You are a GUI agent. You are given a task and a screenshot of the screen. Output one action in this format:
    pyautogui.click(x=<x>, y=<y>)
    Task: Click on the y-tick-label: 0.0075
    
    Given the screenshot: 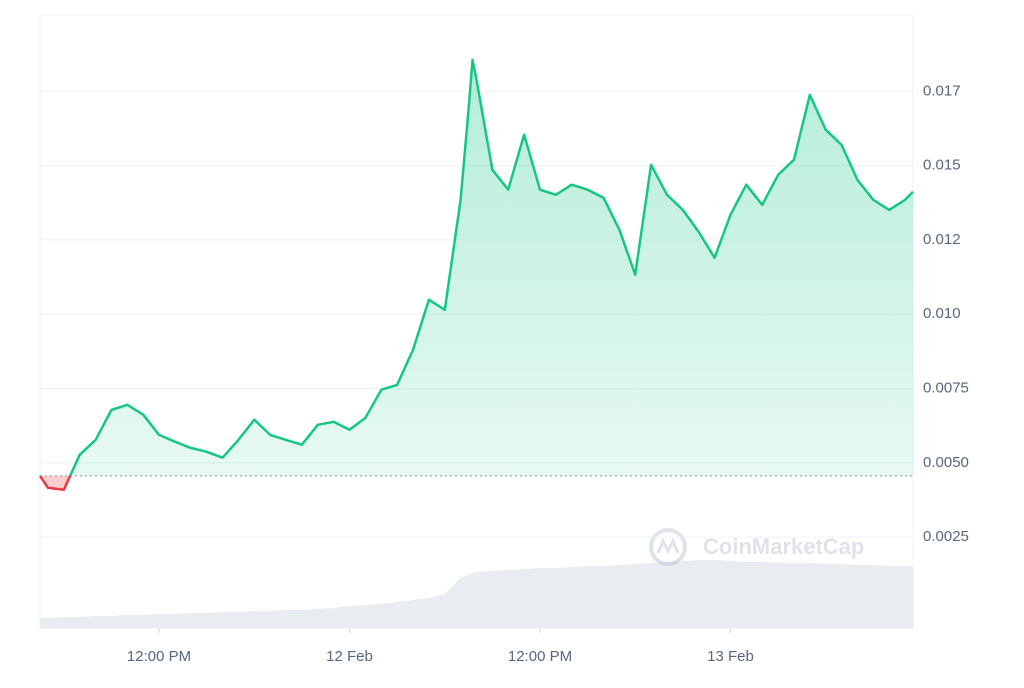 What is the action you would take?
    pyautogui.click(x=946, y=387)
    